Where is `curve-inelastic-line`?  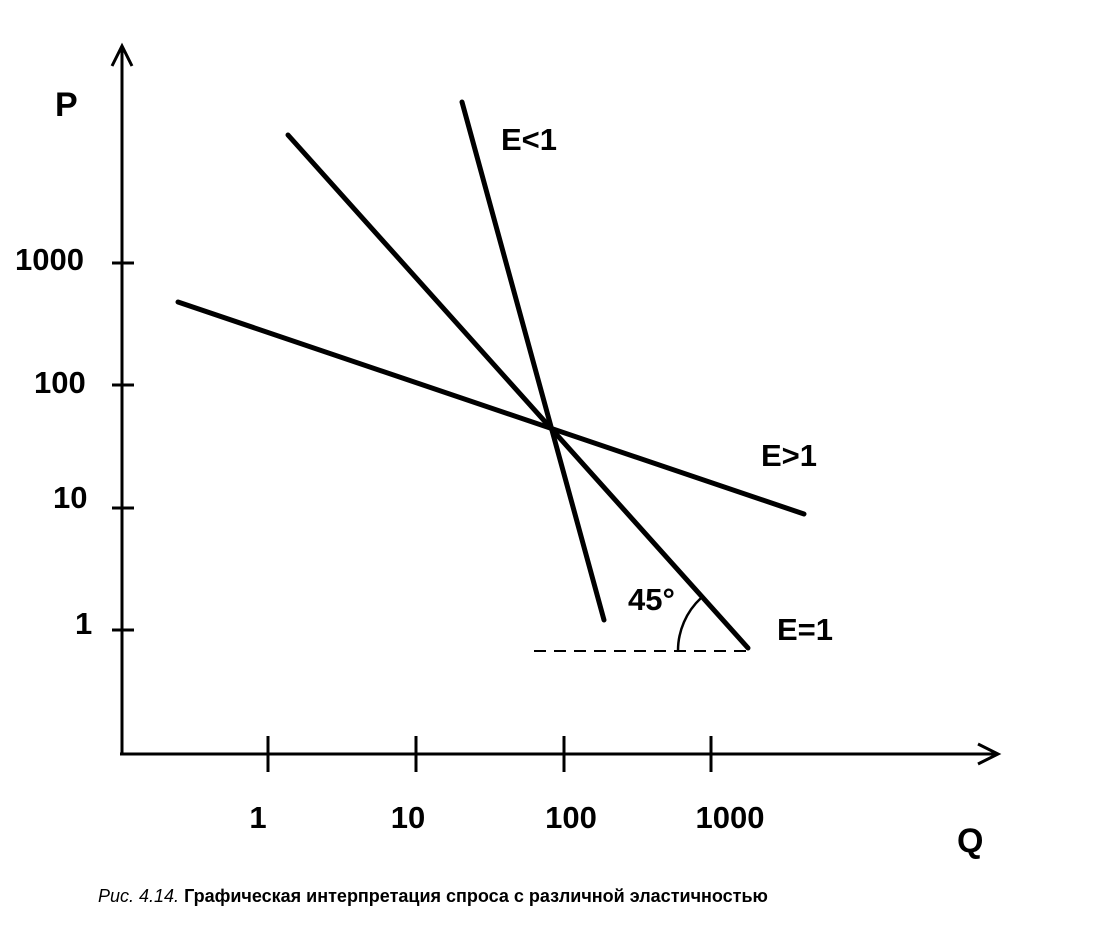 curve-inelastic-line is located at coordinates (533, 361).